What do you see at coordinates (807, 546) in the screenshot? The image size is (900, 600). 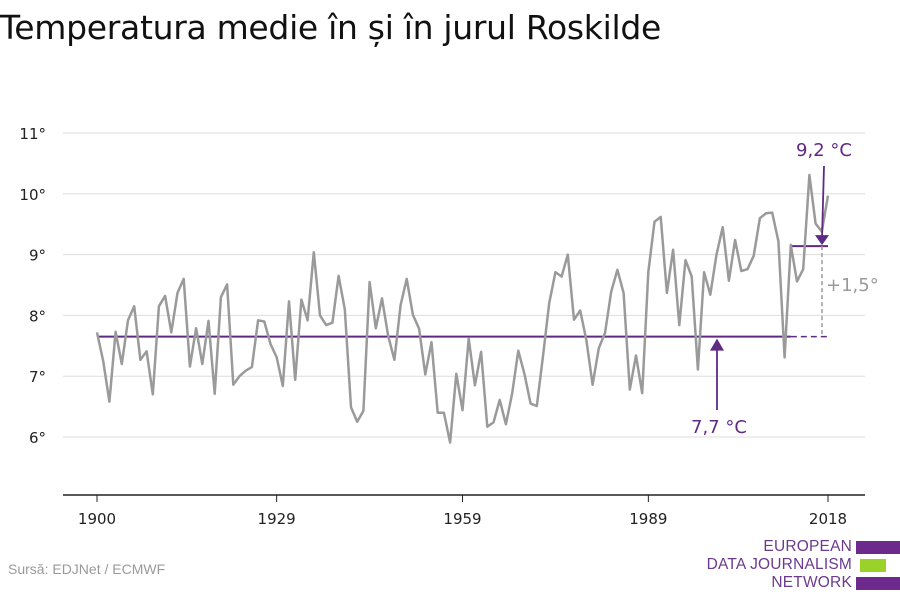 I see `logo-text-line: EUROPEAN` at bounding box center [807, 546].